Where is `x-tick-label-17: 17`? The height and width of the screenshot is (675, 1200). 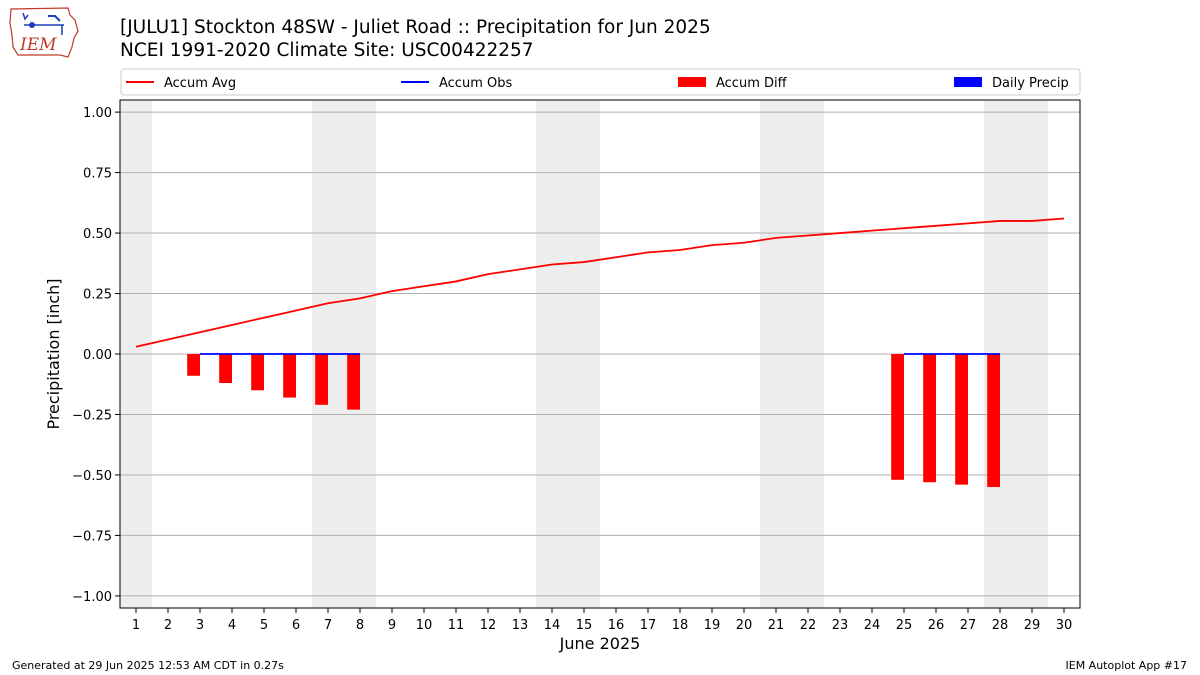 x-tick-label-17: 17 is located at coordinates (648, 625).